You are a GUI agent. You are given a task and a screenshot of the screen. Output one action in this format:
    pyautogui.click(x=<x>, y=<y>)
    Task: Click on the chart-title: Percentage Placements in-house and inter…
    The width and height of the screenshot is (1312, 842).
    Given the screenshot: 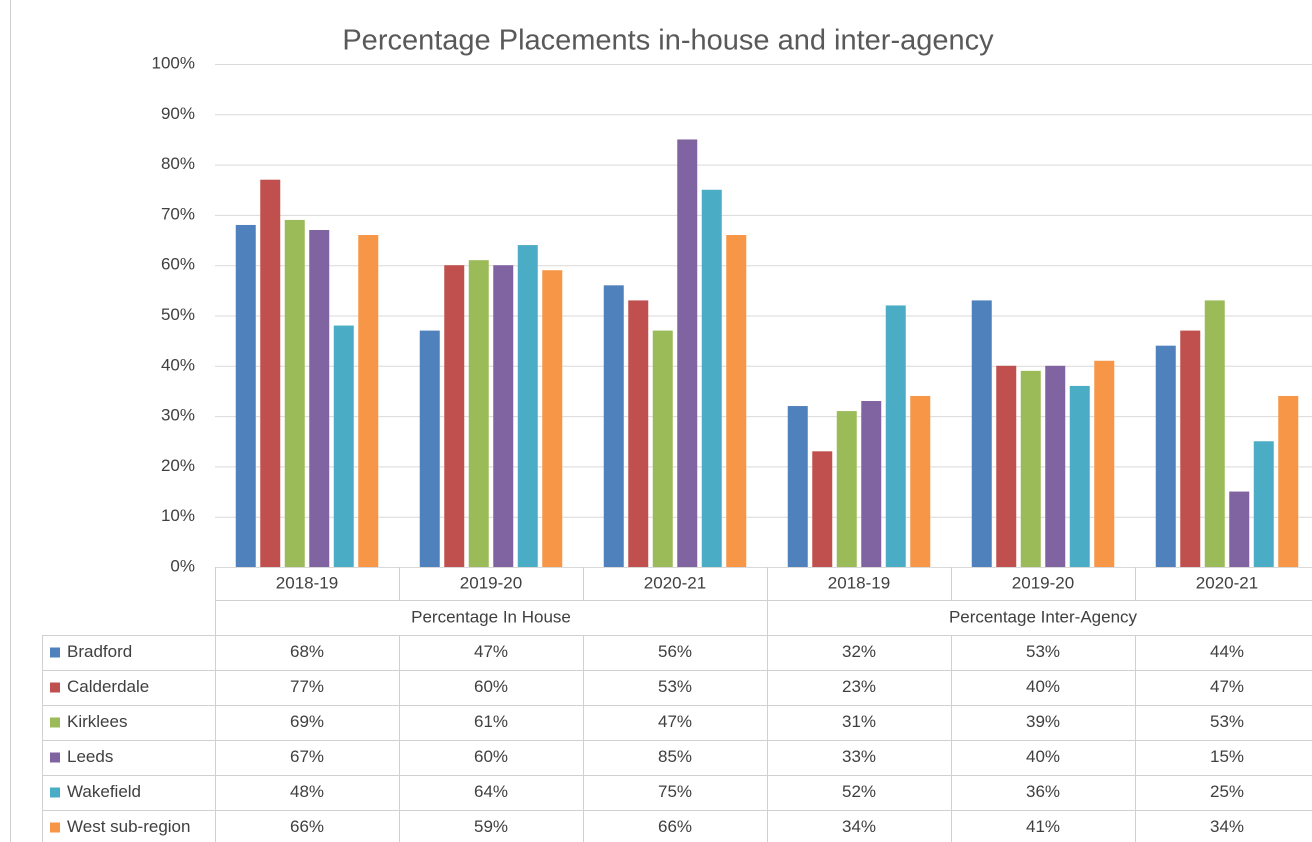 What is the action you would take?
    pyautogui.click(x=668, y=41)
    